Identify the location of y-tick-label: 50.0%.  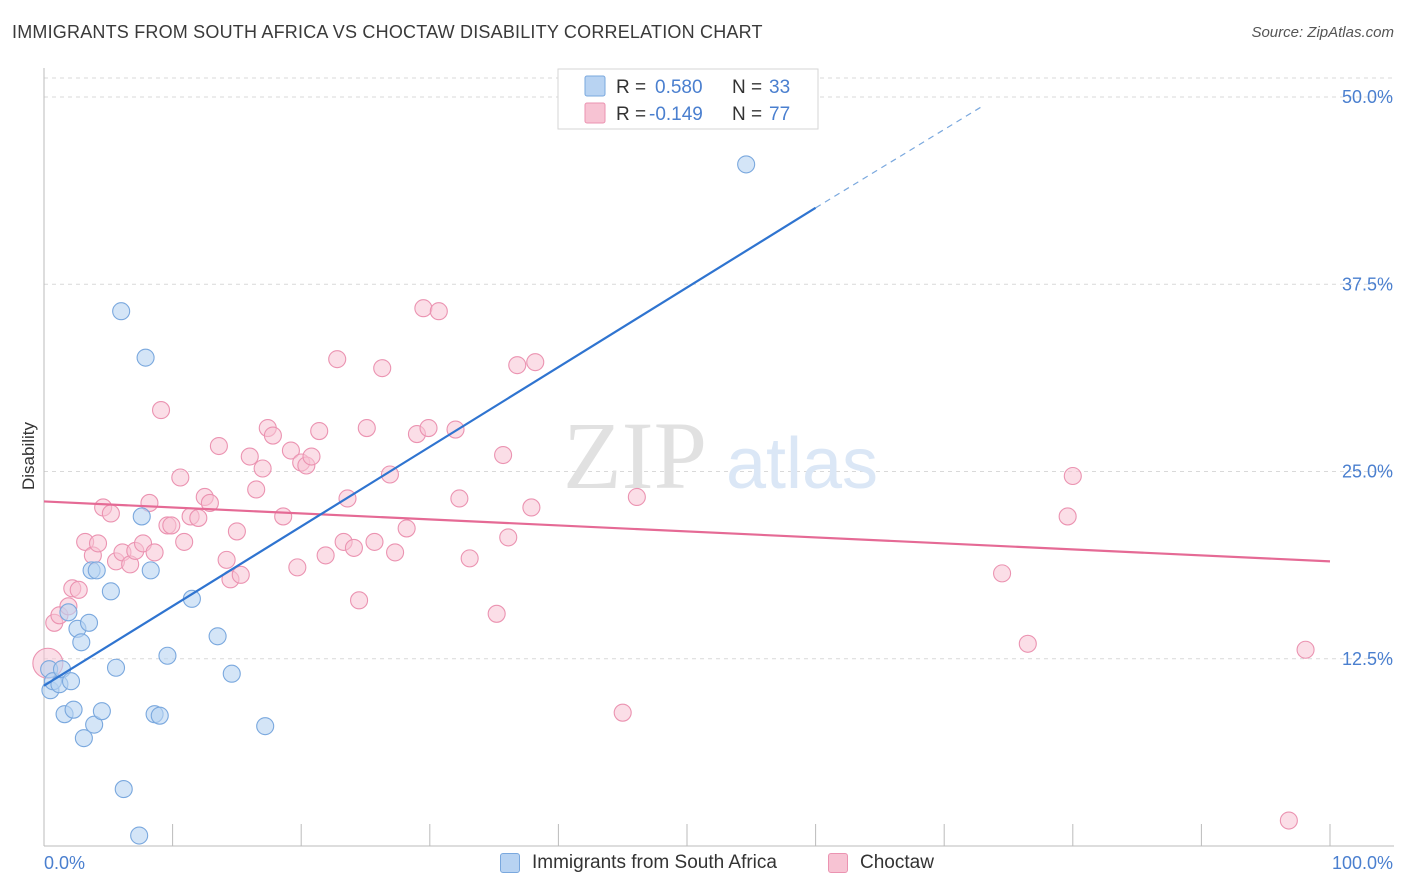
(1367, 97).